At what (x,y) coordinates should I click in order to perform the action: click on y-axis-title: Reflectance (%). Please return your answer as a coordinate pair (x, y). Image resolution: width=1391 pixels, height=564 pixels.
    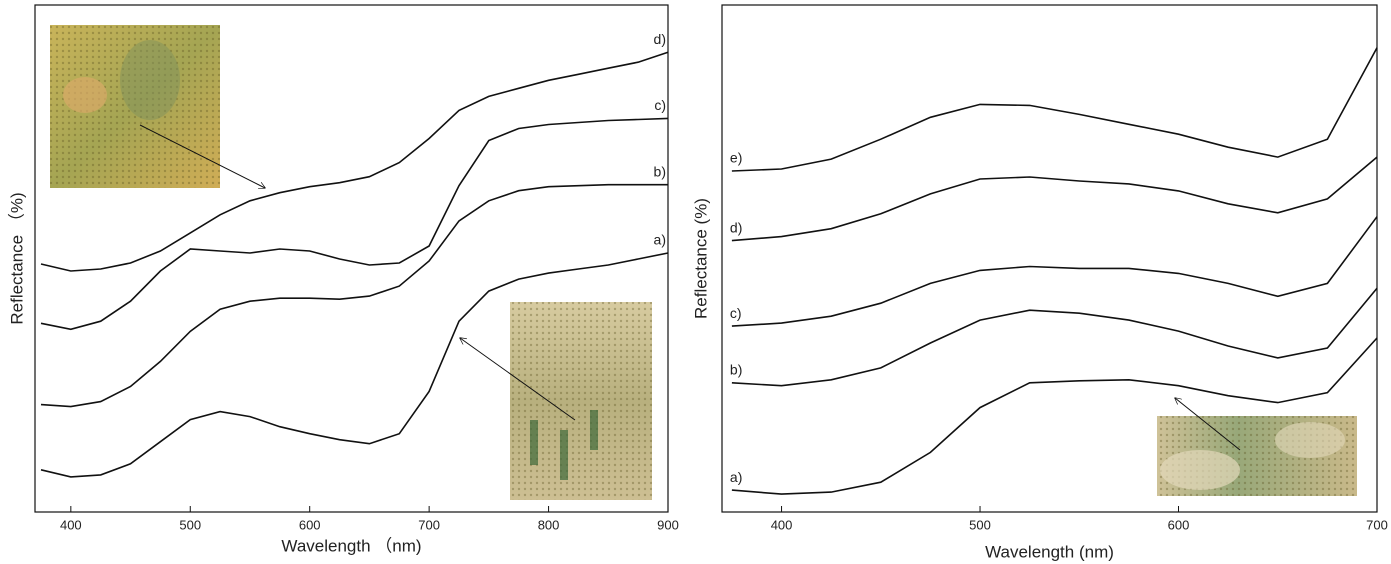
    Looking at the image, I should click on (700, 258).